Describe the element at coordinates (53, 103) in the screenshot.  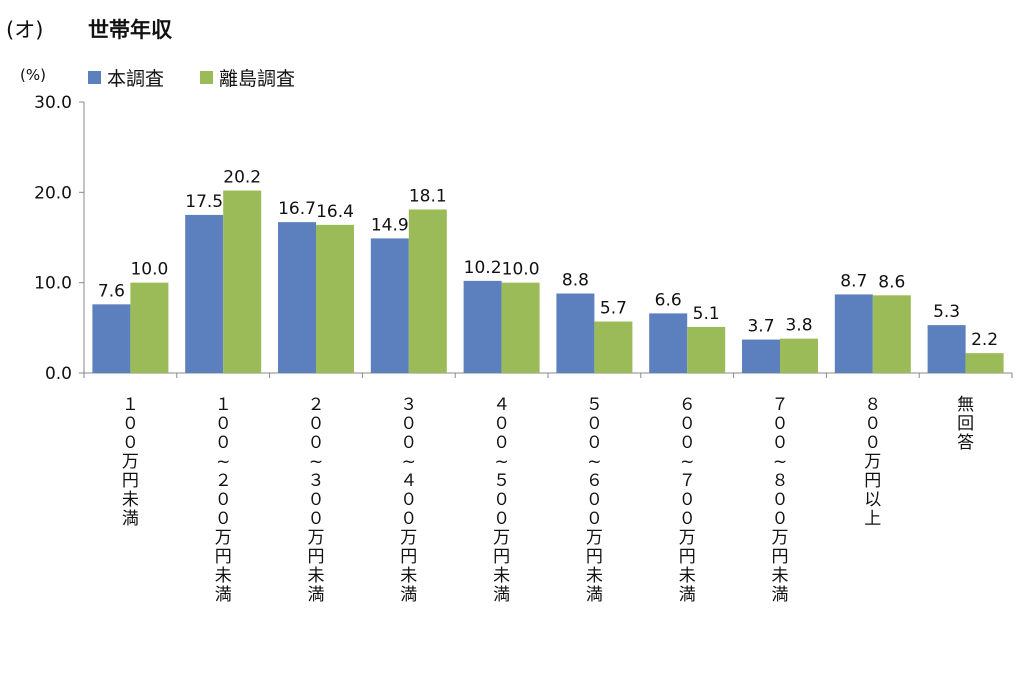
I see `y-tick-label: 30.0` at that location.